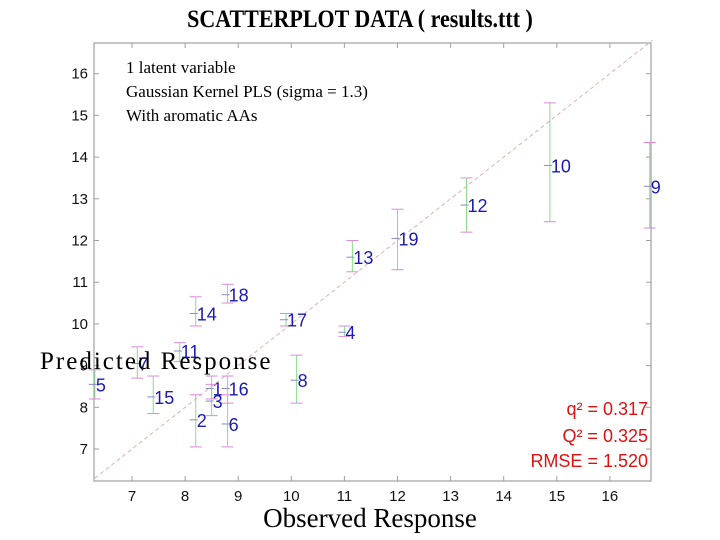  I want to click on point-label: 18, so click(239, 296).